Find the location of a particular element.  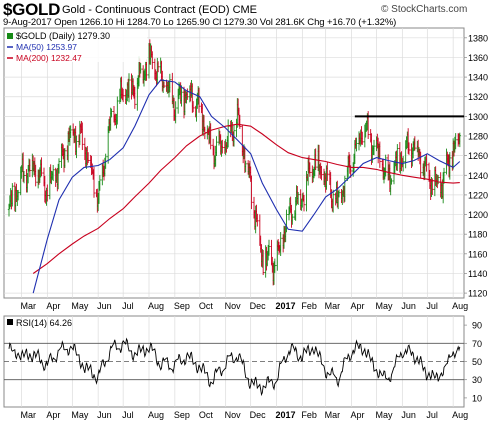

rsi-y-tick-label: 70 is located at coordinates (477, 344).